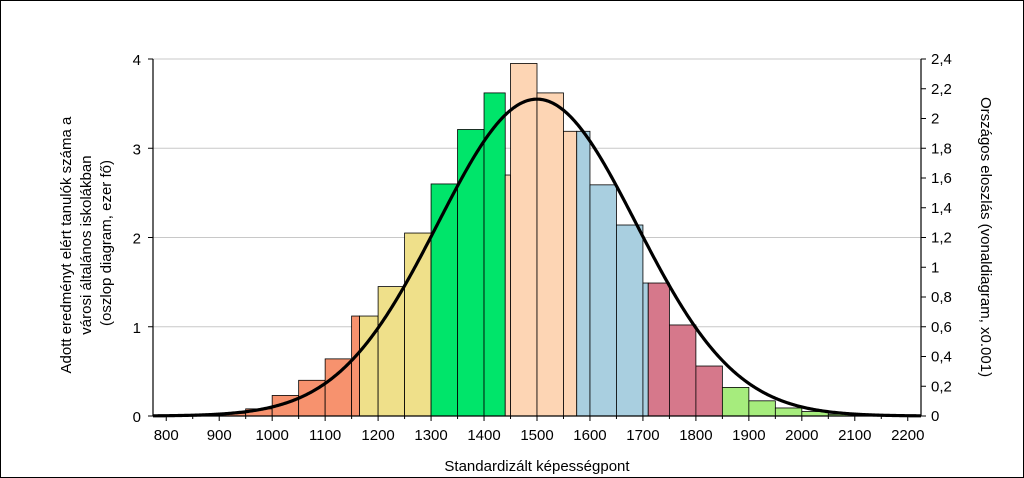 The image size is (1024, 478). Describe the element at coordinates (935, 267) in the screenshot. I see `y2-tick-label-5: 1` at that location.